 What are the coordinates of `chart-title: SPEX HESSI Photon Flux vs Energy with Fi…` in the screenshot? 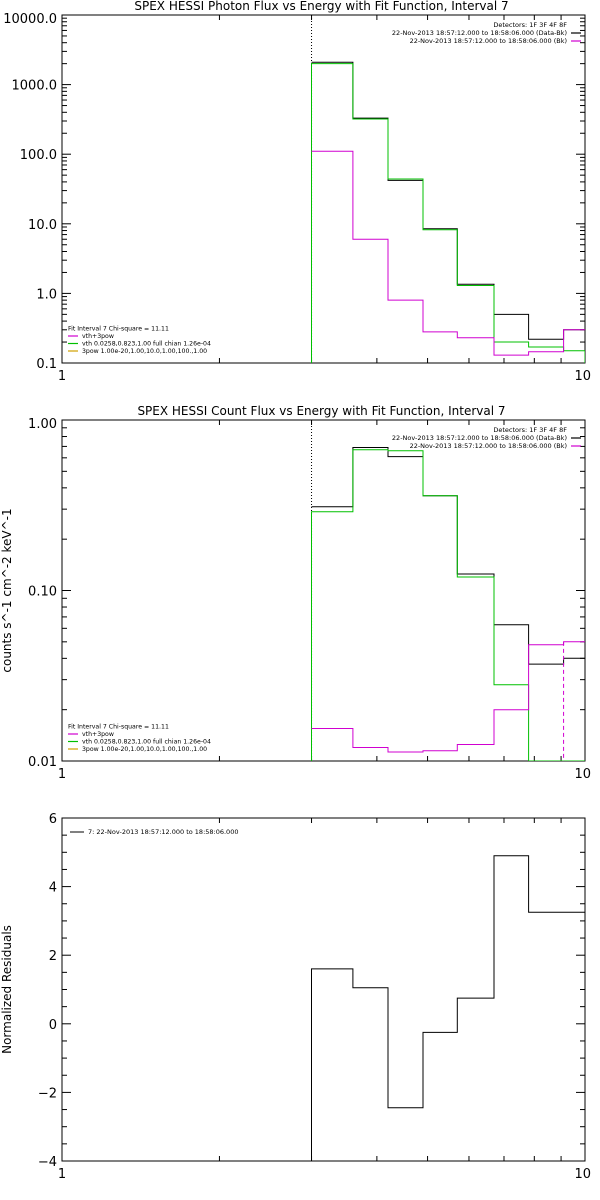 It's located at (321, 6).